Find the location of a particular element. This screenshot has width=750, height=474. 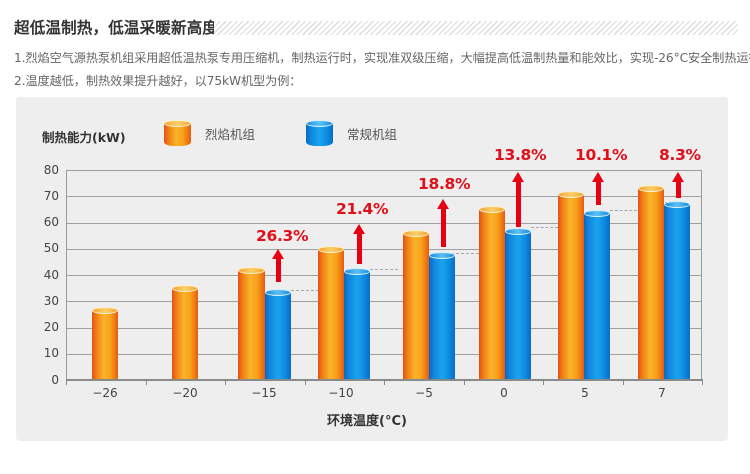

bar-series1-minus10 is located at coordinates (331, 313).